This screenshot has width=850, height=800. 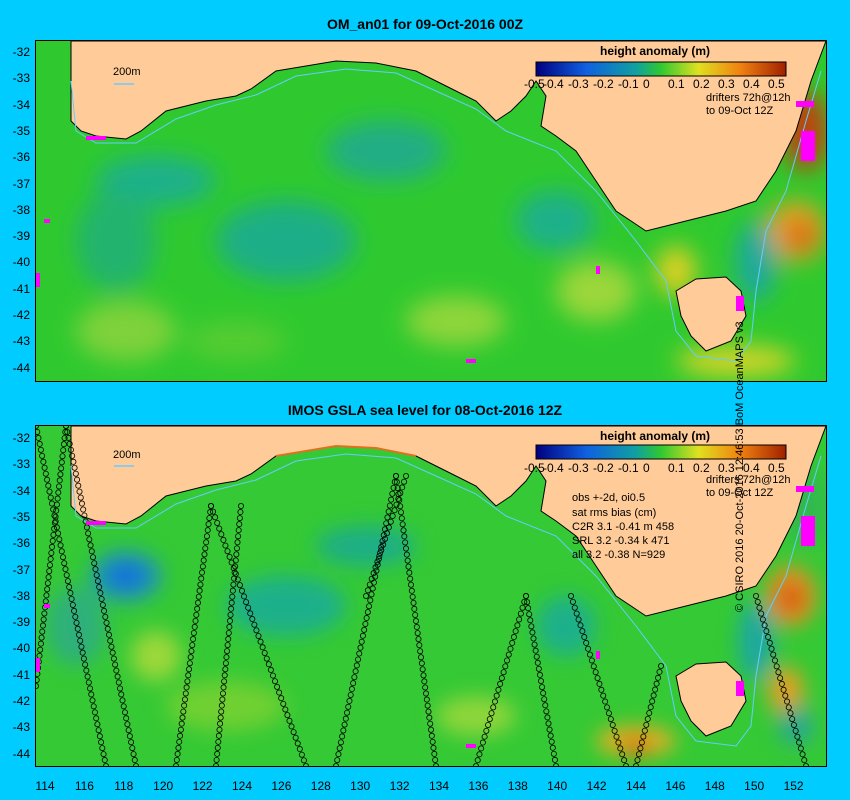 What do you see at coordinates (439, 786) in the screenshot?
I see `lon-tick-label: 134` at bounding box center [439, 786].